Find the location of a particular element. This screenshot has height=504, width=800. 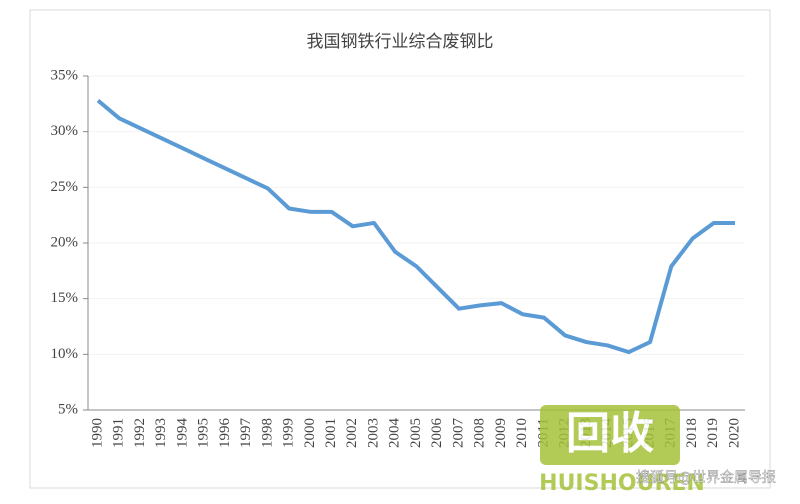

x-tick-label: 1996 is located at coordinates (225, 433).